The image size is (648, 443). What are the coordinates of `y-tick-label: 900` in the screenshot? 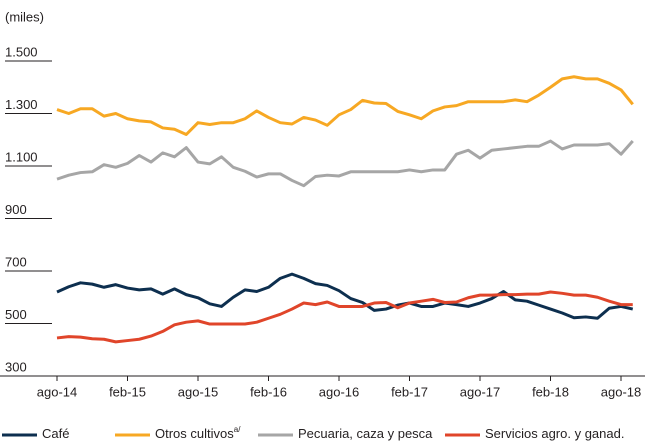 It's located at (16, 209).